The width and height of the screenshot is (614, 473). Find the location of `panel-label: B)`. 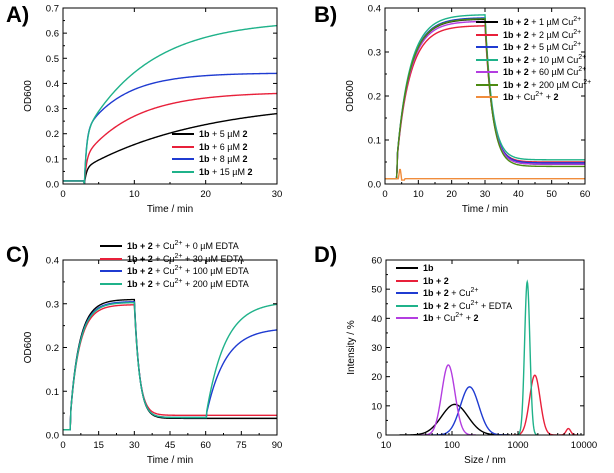

panel-label: B) is located at coordinates (325, 14).